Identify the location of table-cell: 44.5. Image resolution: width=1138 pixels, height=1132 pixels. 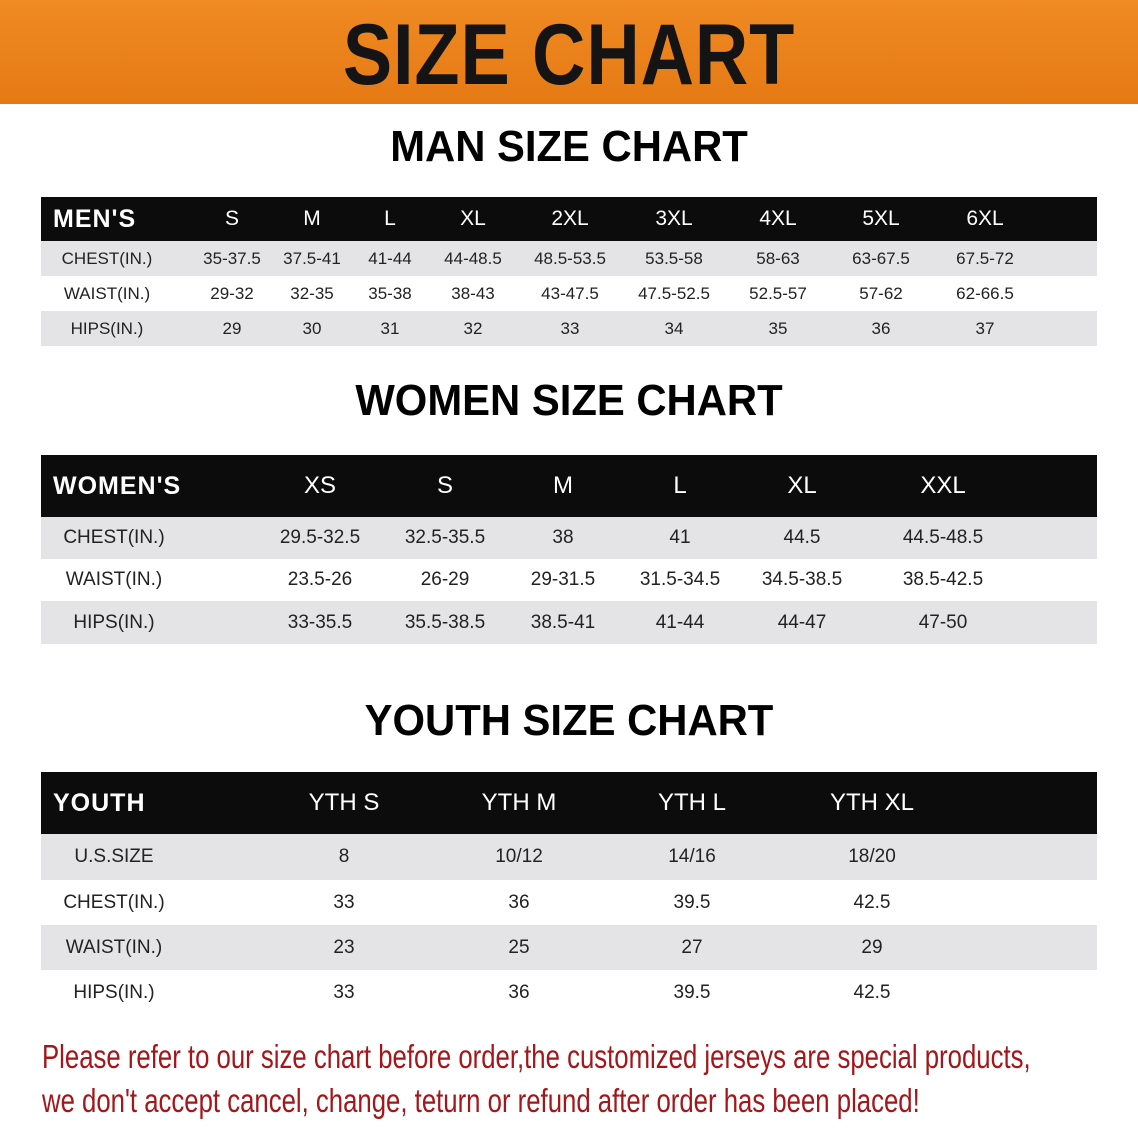
(802, 537).